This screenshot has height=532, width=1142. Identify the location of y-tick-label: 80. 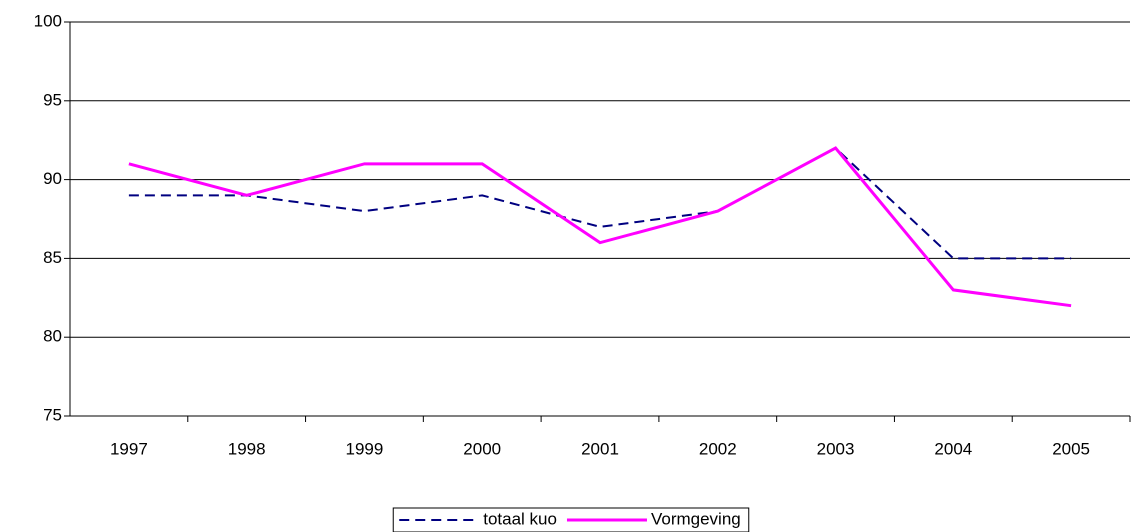
(52, 336).